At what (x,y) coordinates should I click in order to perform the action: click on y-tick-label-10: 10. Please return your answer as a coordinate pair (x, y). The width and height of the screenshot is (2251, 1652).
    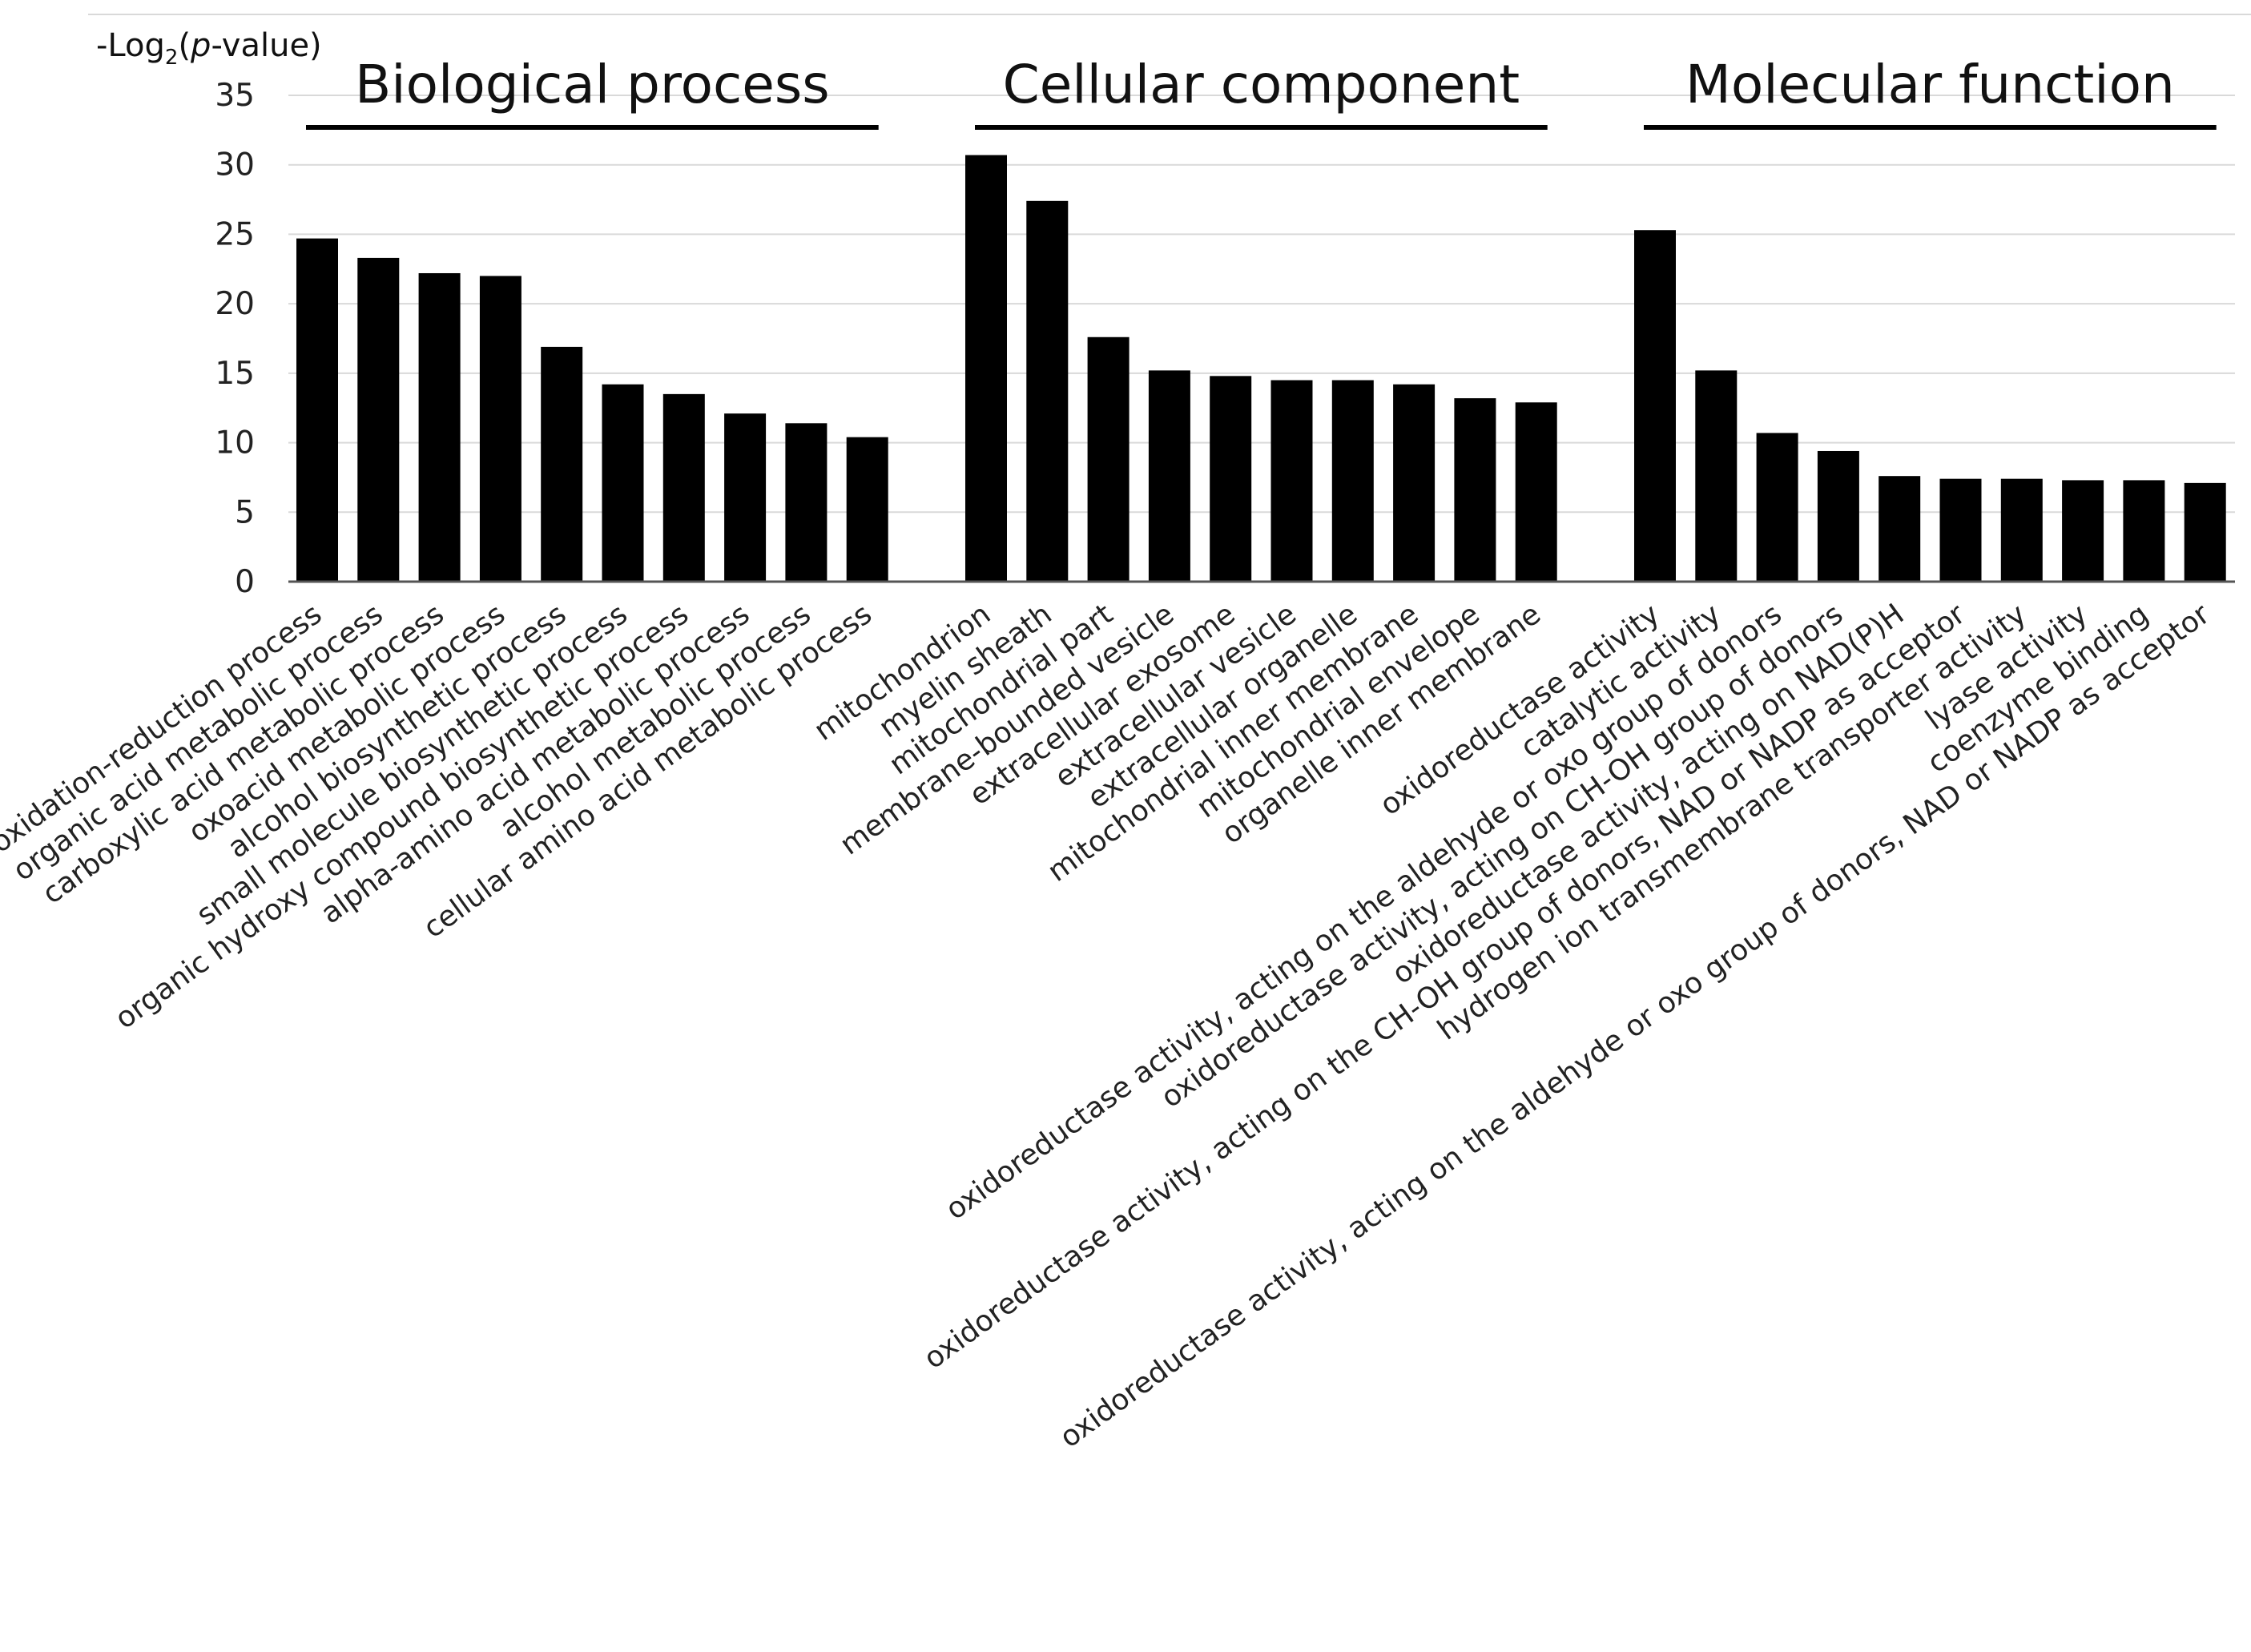
    Looking at the image, I should click on (235, 443).